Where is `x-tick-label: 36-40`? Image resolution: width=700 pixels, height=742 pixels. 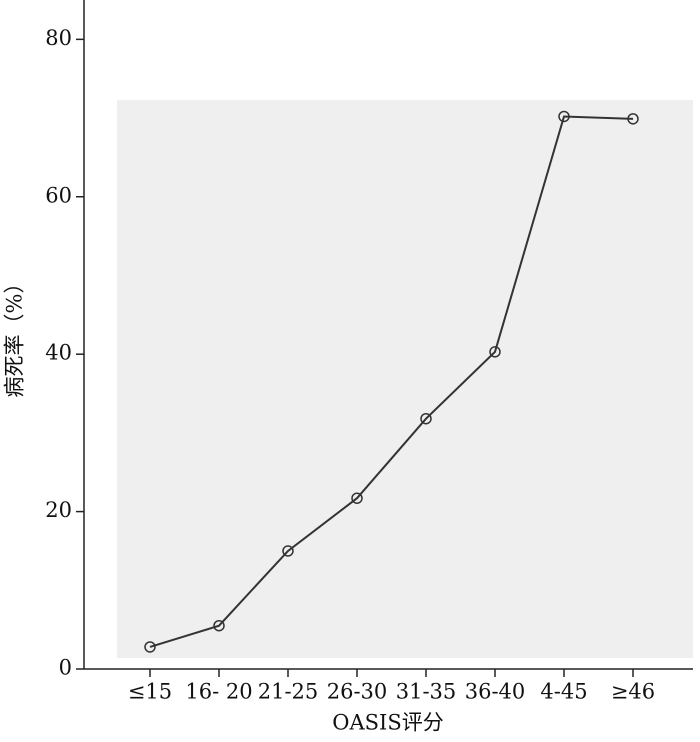 x-tick-label: 36-40 is located at coordinates (495, 692).